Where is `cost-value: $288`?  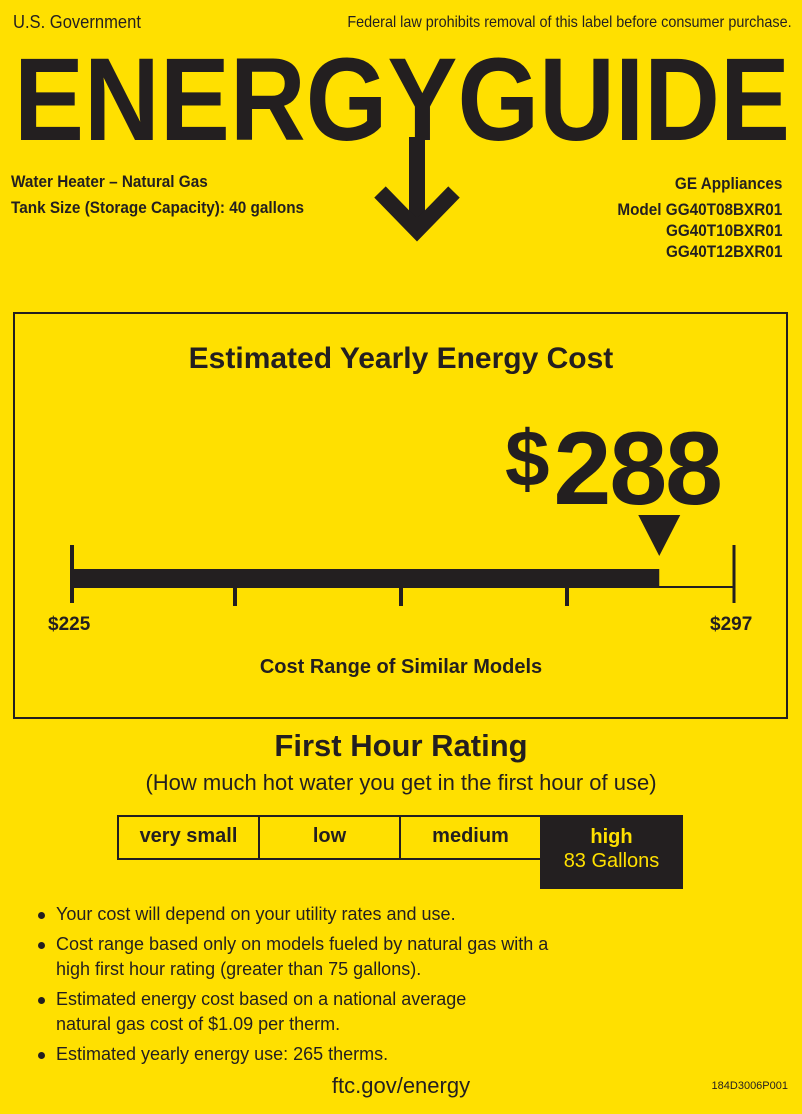
cost-value: $288 is located at coordinates (614, 469).